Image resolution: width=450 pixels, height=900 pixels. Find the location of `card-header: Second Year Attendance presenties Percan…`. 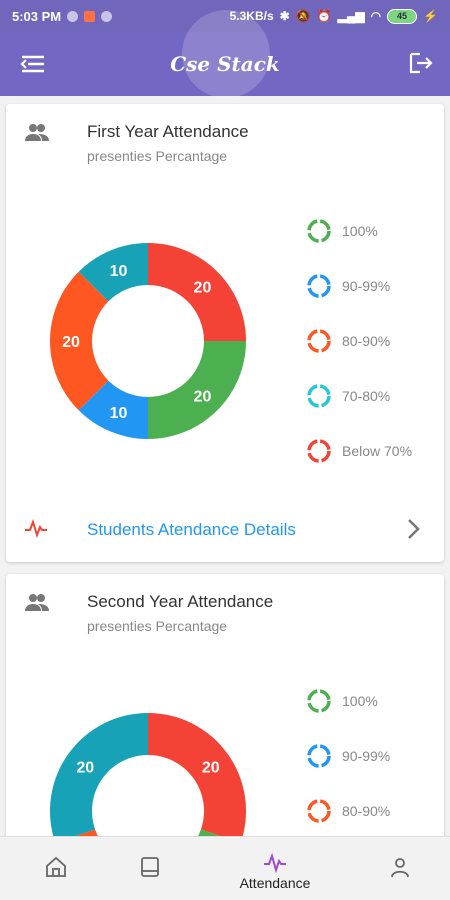

card-header: Second Year Attendance presenties Percan… is located at coordinates (225, 614).